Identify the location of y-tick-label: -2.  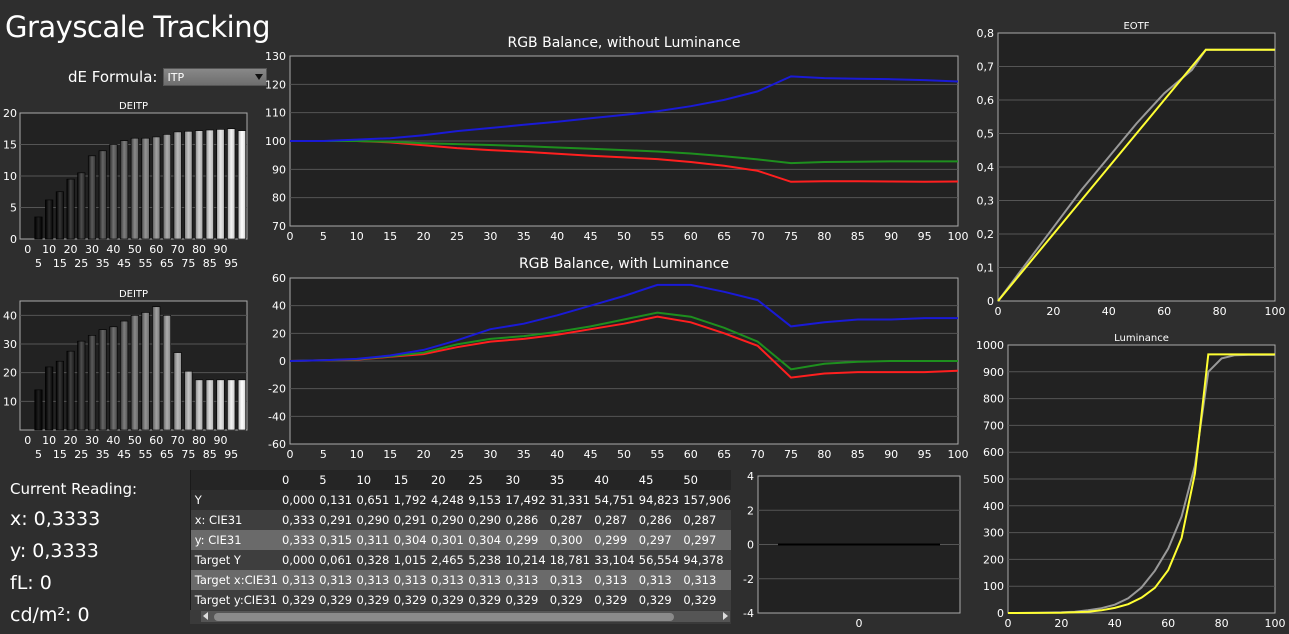
(748, 579).